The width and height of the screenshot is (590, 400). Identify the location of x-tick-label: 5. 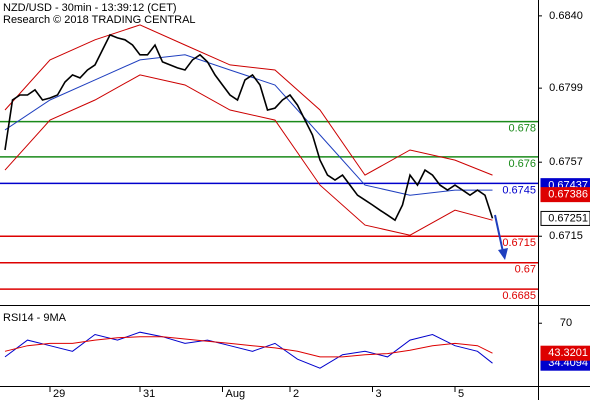
(461, 394).